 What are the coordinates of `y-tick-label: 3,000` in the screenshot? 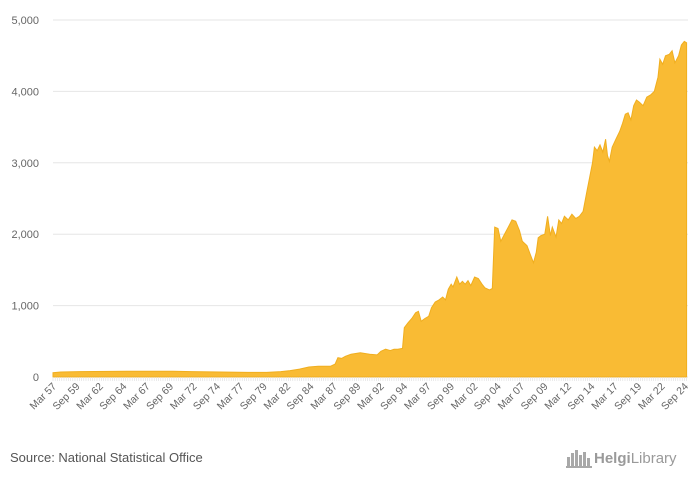 It's located at (25, 164).